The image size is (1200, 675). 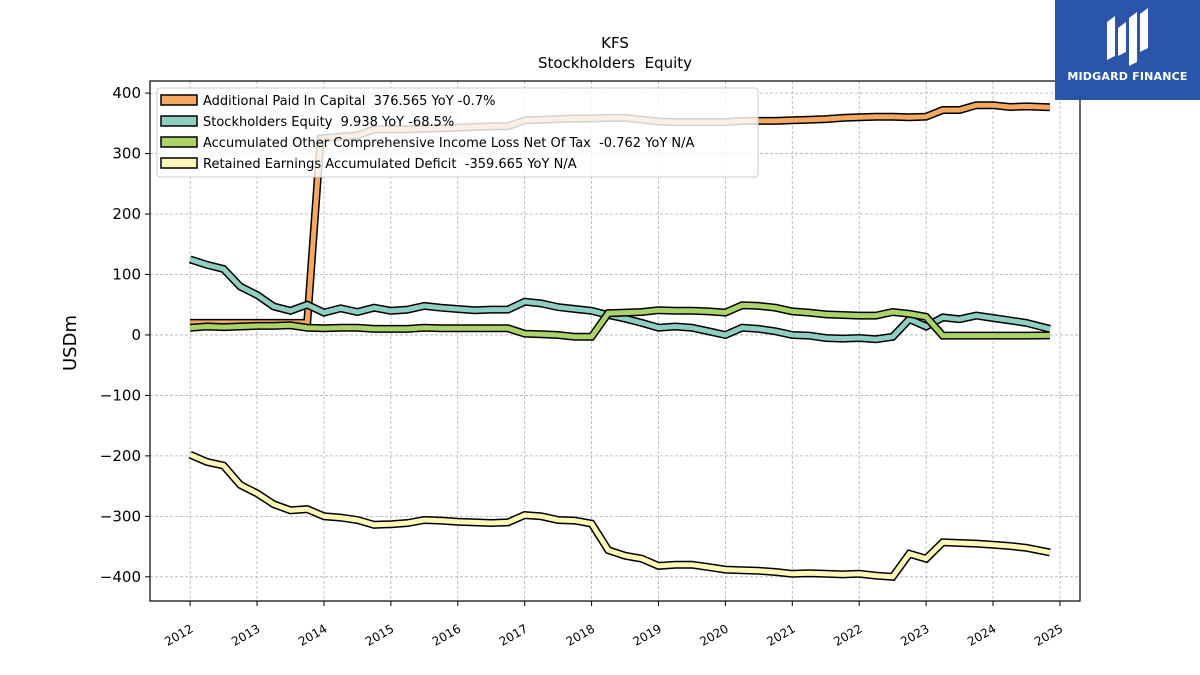 What do you see at coordinates (1127, 76) in the screenshot?
I see `brand-name: MIDGARD FINANCE` at bounding box center [1127, 76].